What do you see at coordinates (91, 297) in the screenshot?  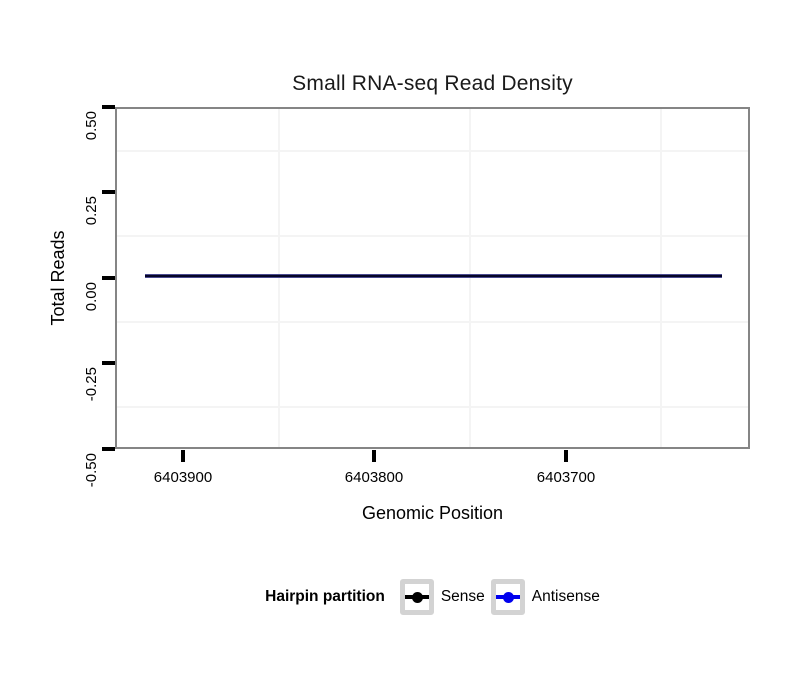 I see `y-tick-label: 0.00` at bounding box center [91, 297].